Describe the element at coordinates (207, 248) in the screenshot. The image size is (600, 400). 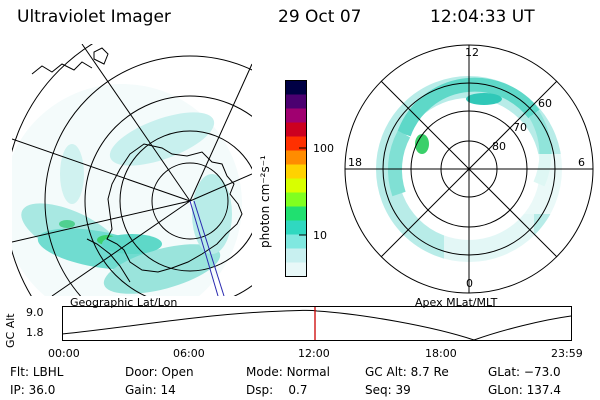
I see `satellite-footprint` at that location.